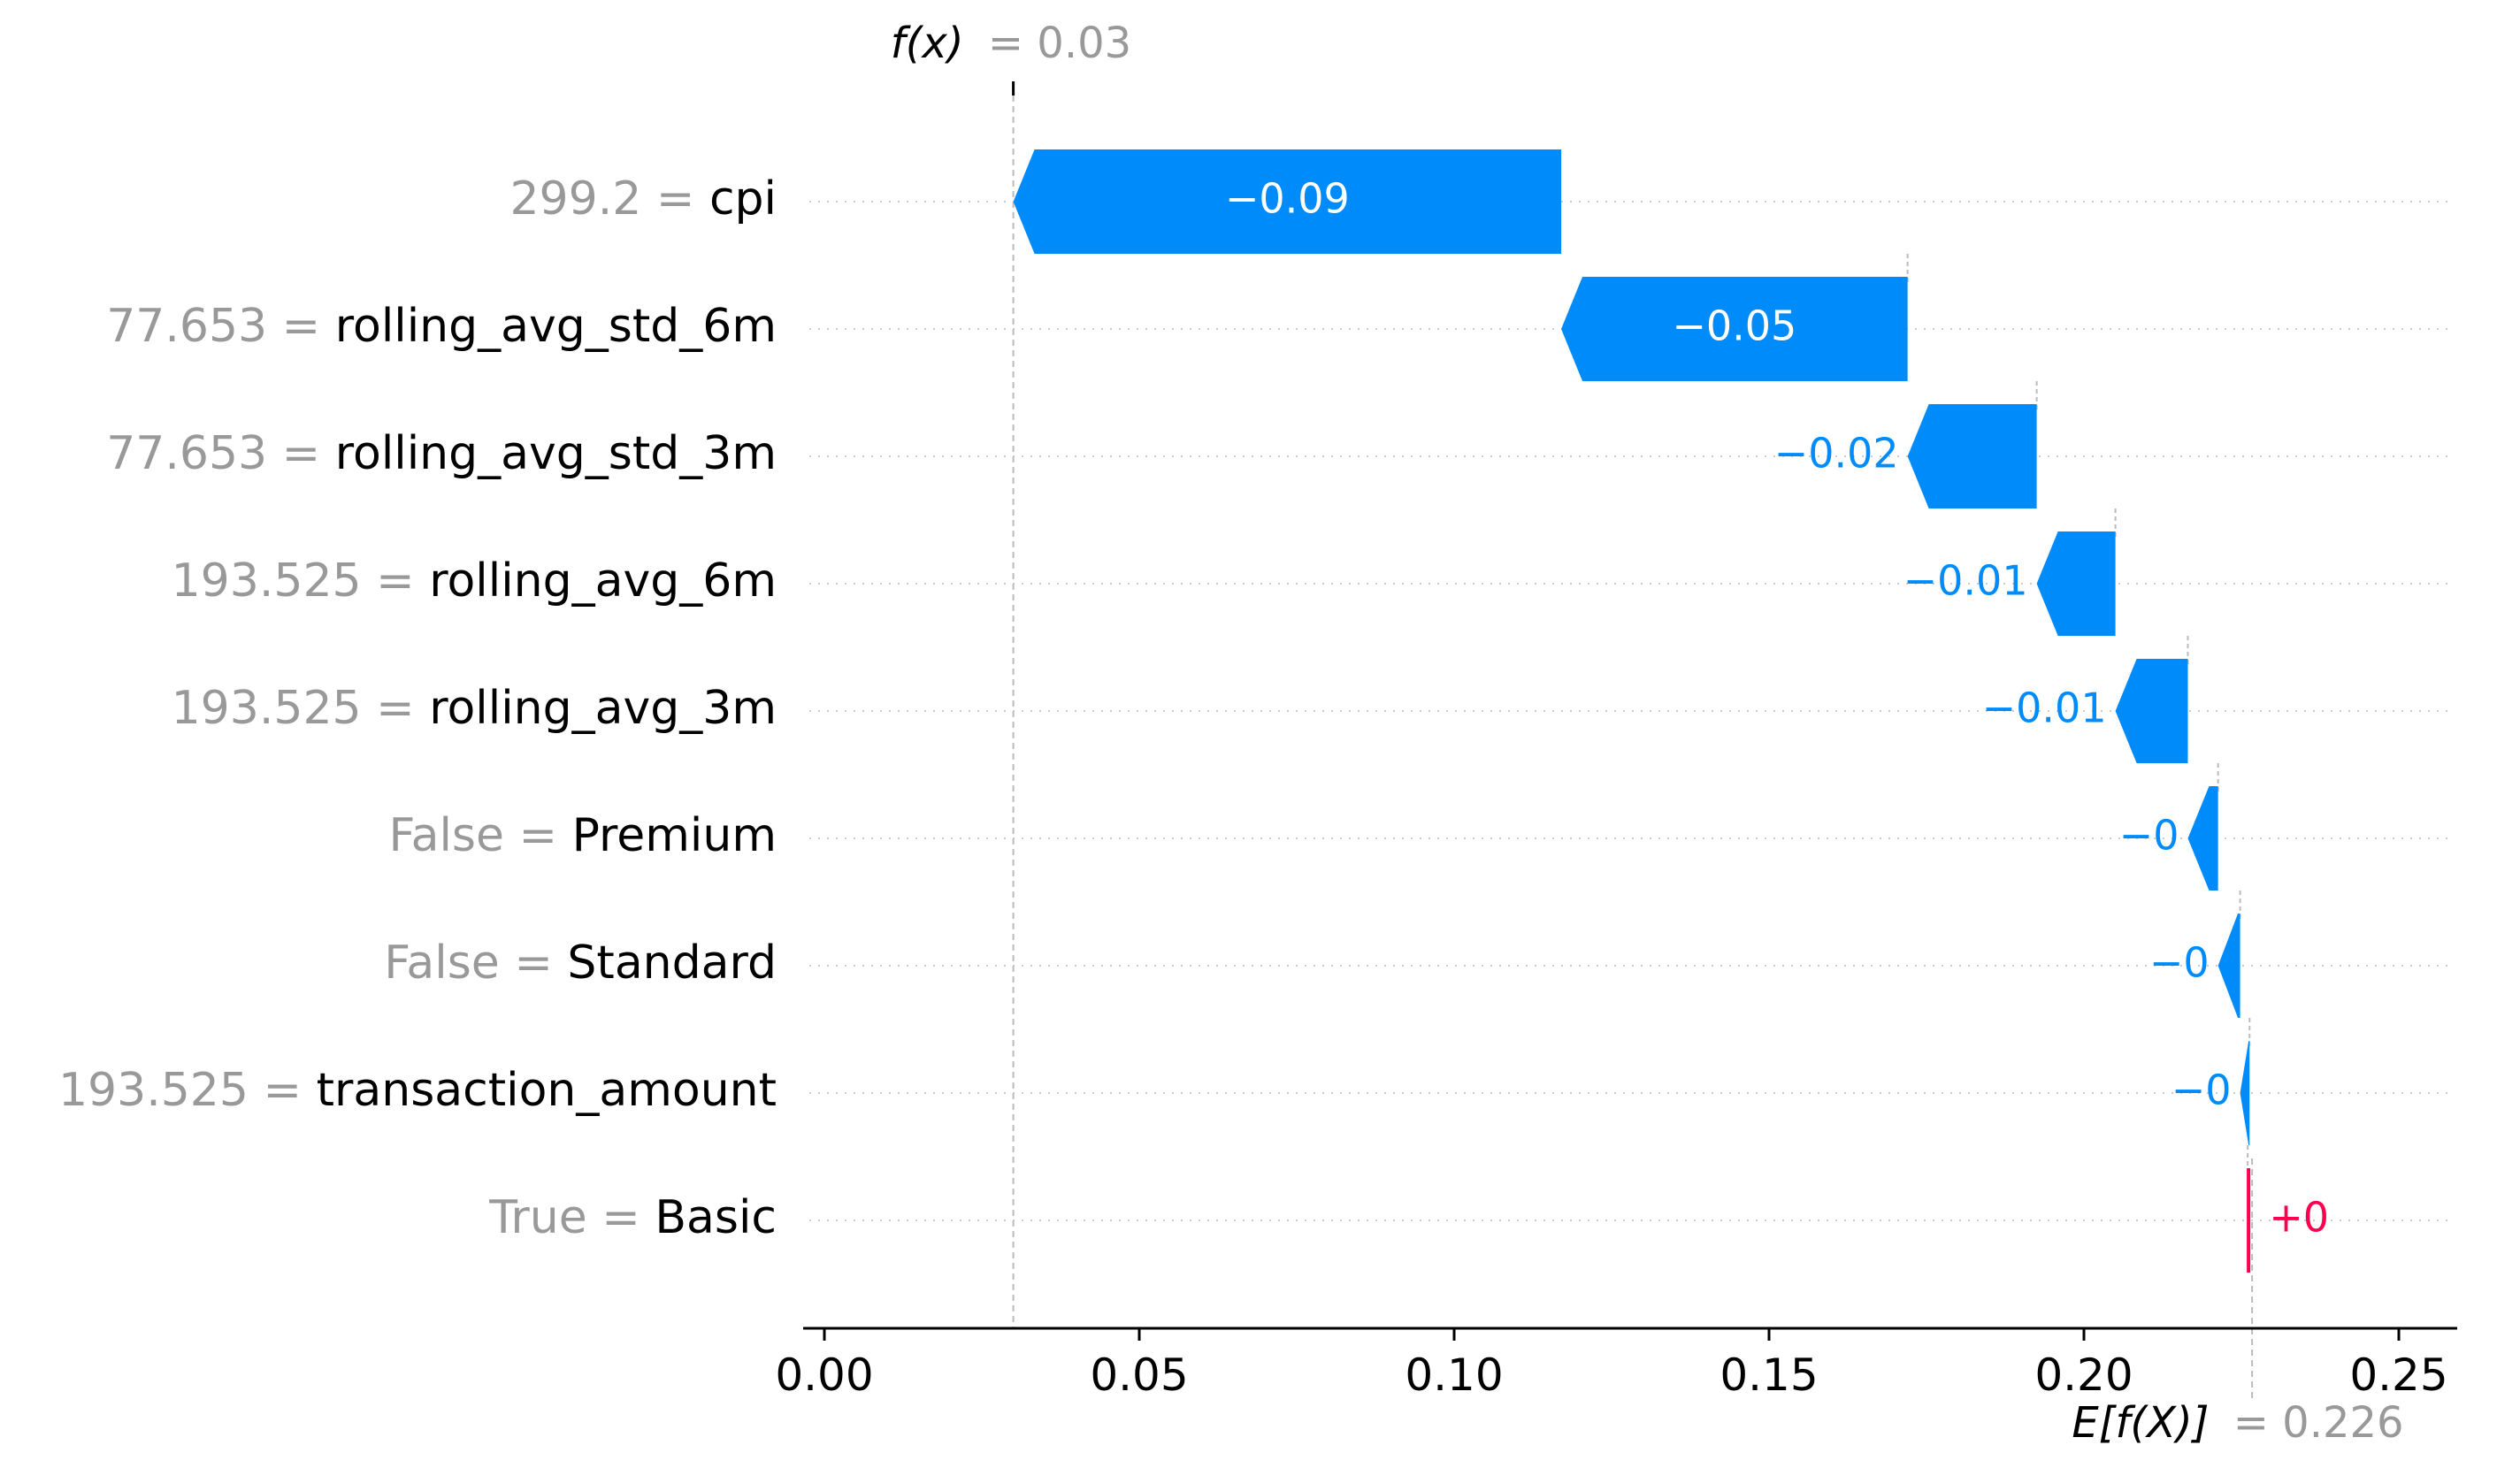 The width and height of the screenshot is (2520, 1468). Describe the element at coordinates (1287, 199) in the screenshot. I see `bar-value-label: −0.09` at that location.